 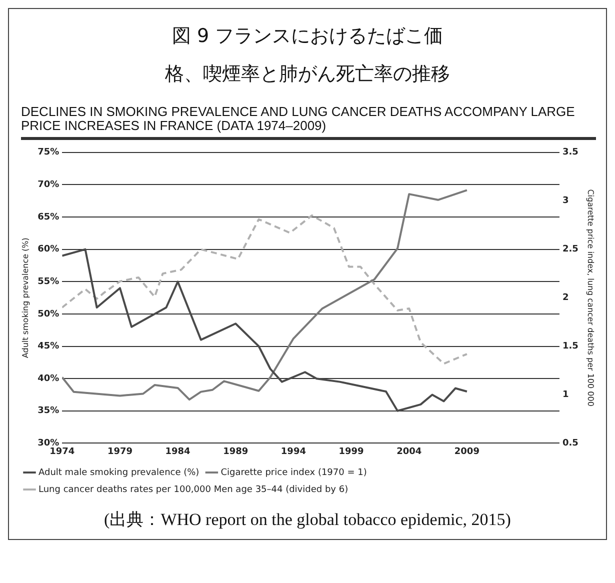 What do you see at coordinates (467, 451) in the screenshot?
I see `x-tick-label: 2009` at bounding box center [467, 451].